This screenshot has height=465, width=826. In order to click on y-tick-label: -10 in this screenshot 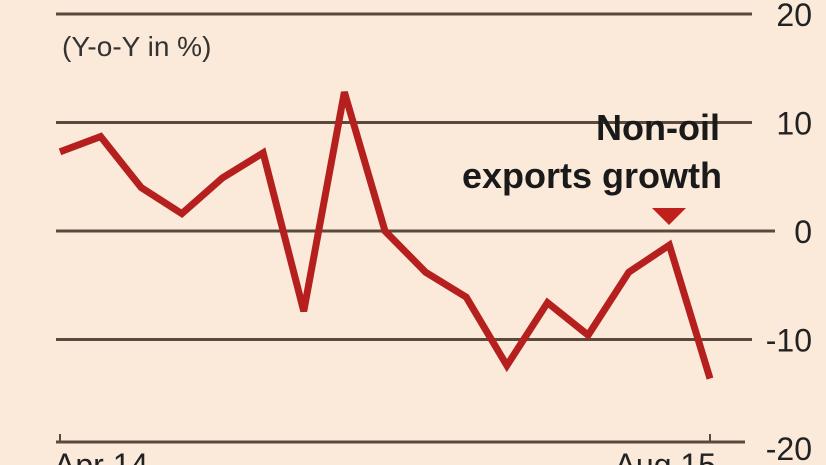, I will do `click(789, 341)`.